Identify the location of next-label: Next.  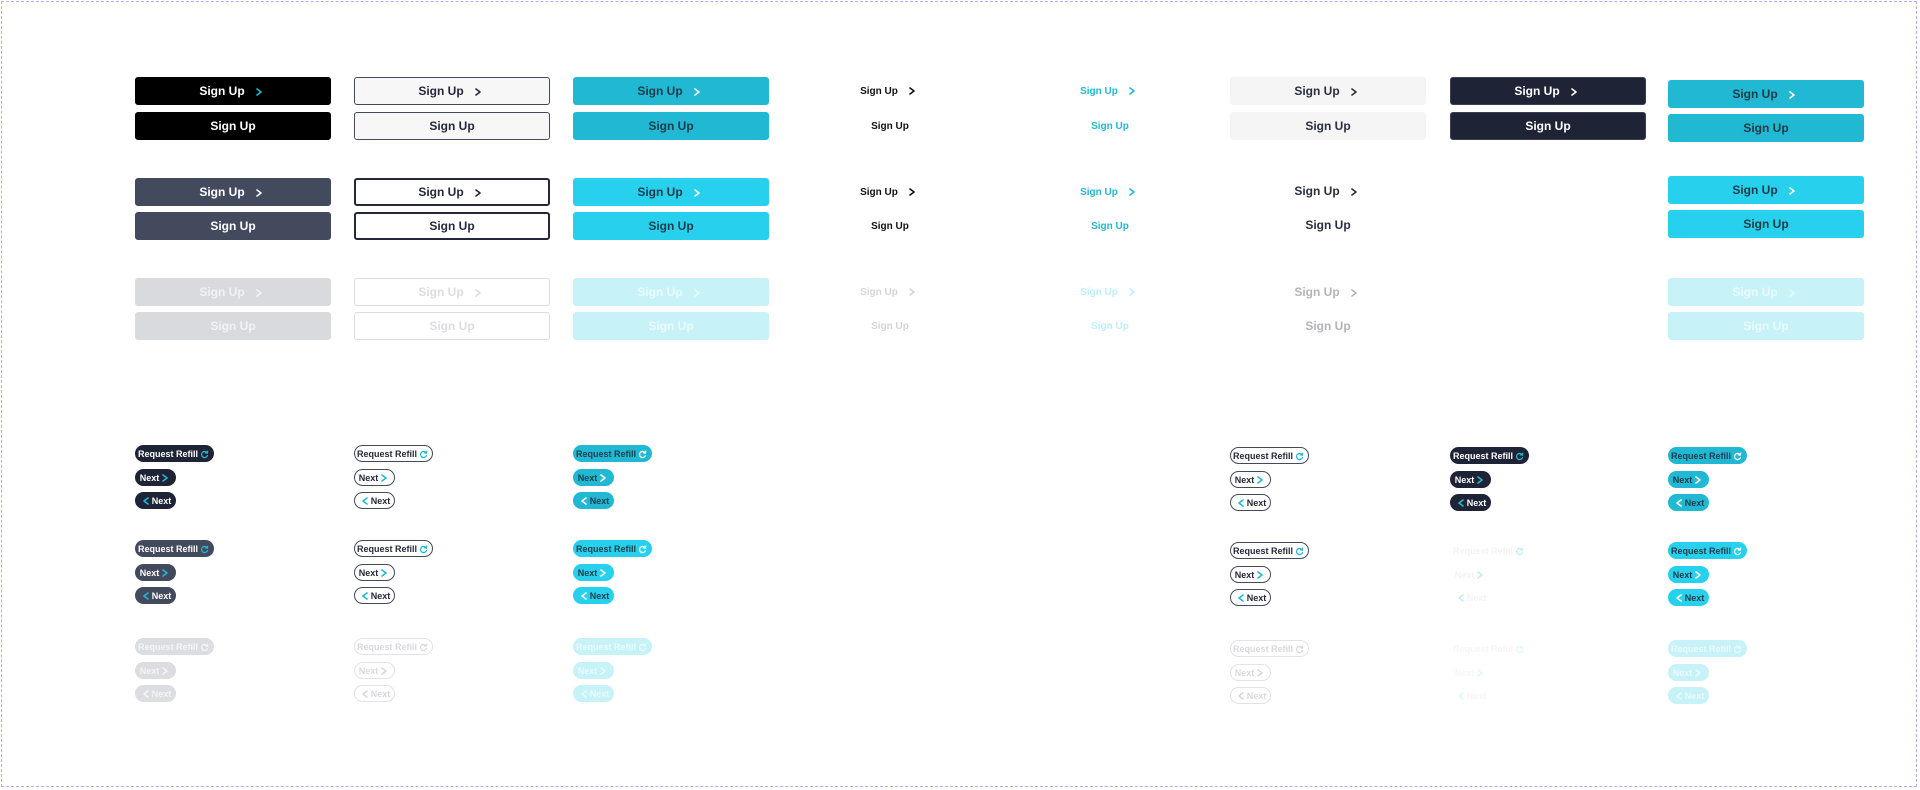
(380, 595).